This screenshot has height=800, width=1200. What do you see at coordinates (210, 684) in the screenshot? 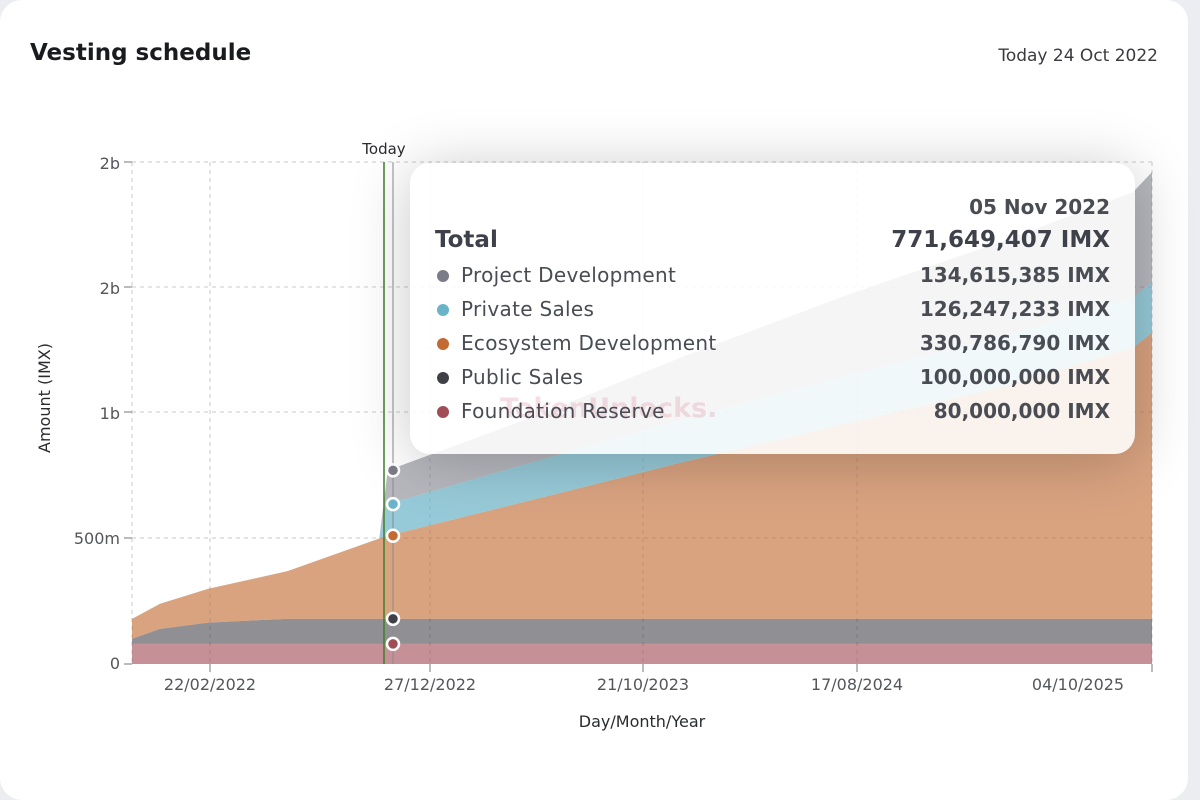
I see `x-tick-label: 22/02/2022` at bounding box center [210, 684].